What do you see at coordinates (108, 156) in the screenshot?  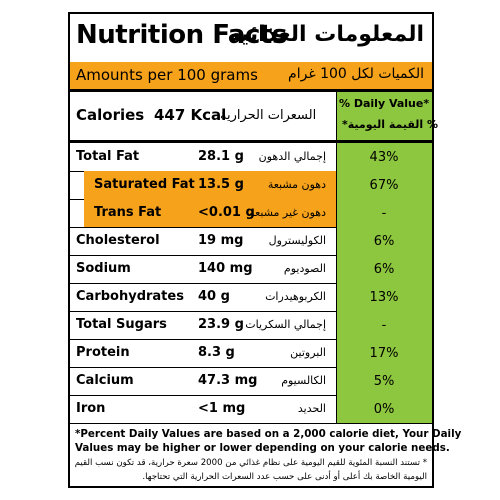 I see `nutrient-label: Total Fat` at bounding box center [108, 156].